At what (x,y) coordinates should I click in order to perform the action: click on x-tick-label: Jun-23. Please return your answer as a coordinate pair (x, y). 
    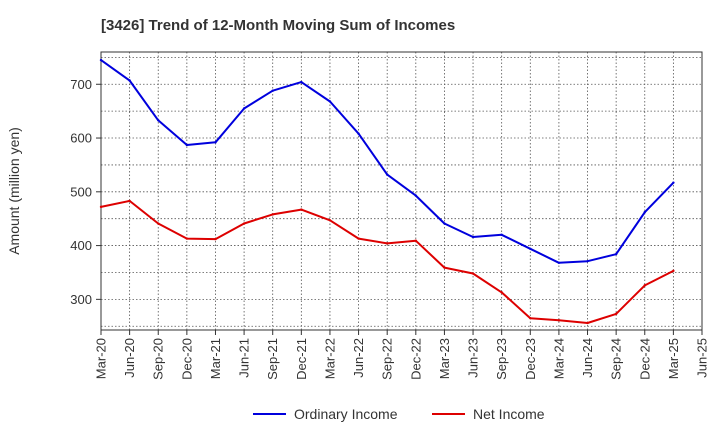
    Looking at the image, I should click on (473, 358).